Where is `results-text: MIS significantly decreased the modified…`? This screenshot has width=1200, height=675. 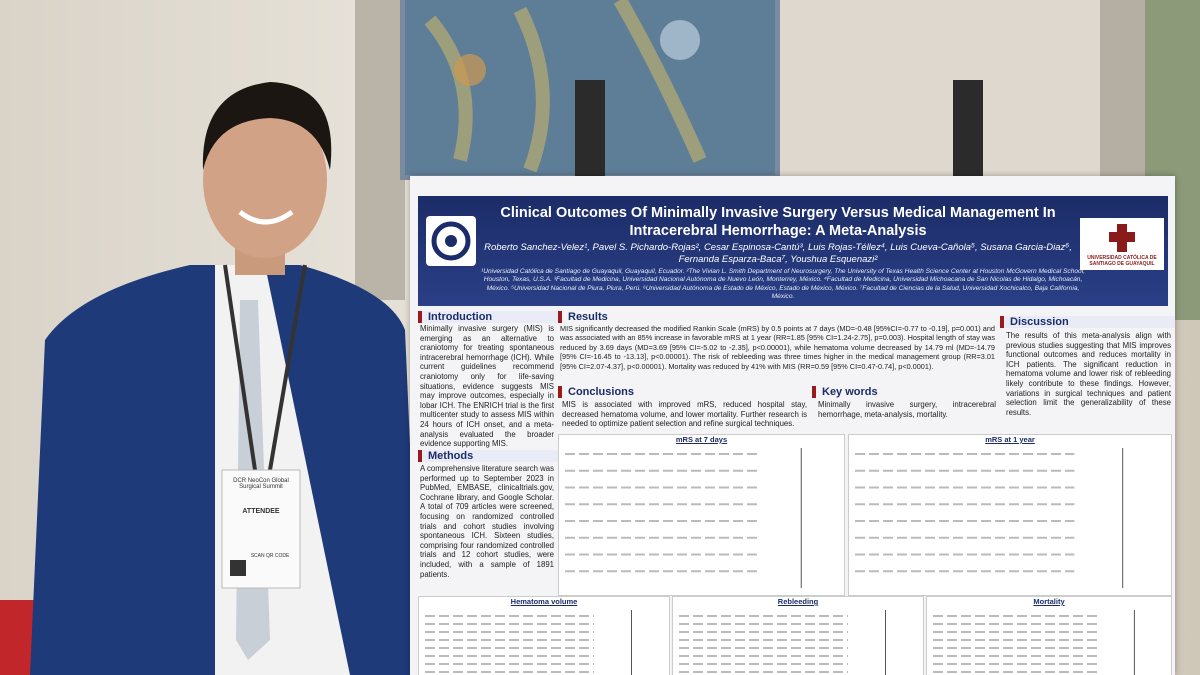
results-text: MIS significantly decreased the modified… is located at coordinates (777, 347).